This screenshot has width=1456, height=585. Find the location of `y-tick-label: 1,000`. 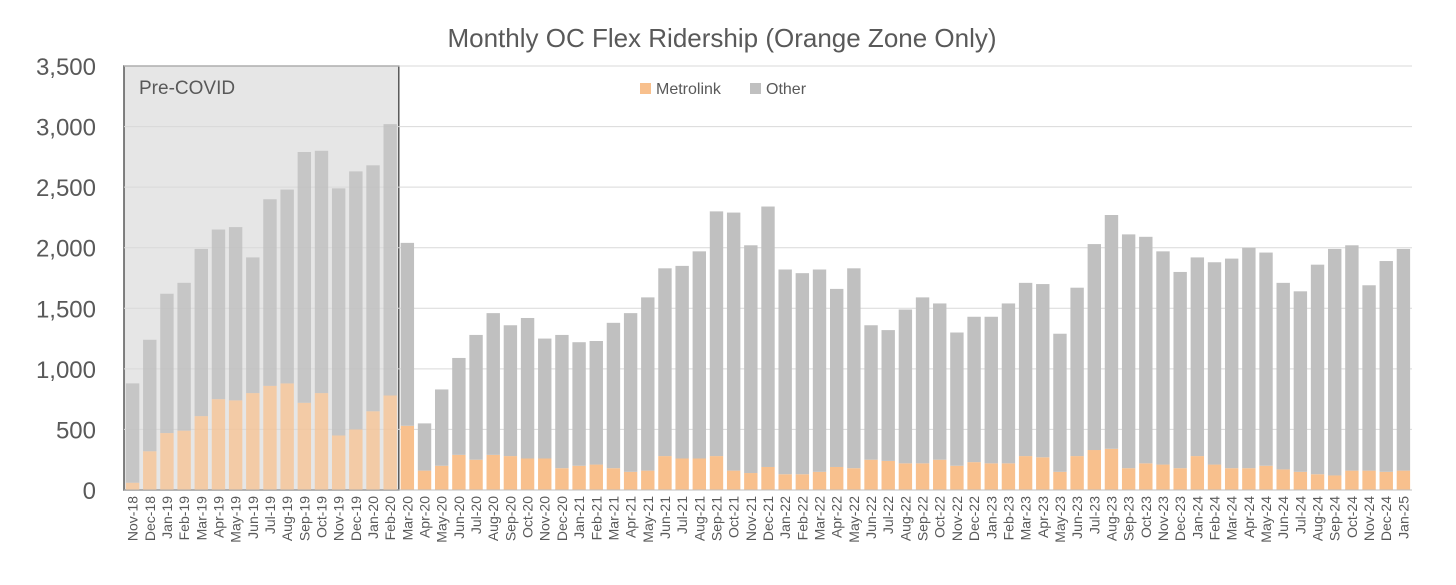

y-tick-label: 1,000 is located at coordinates (66, 370).